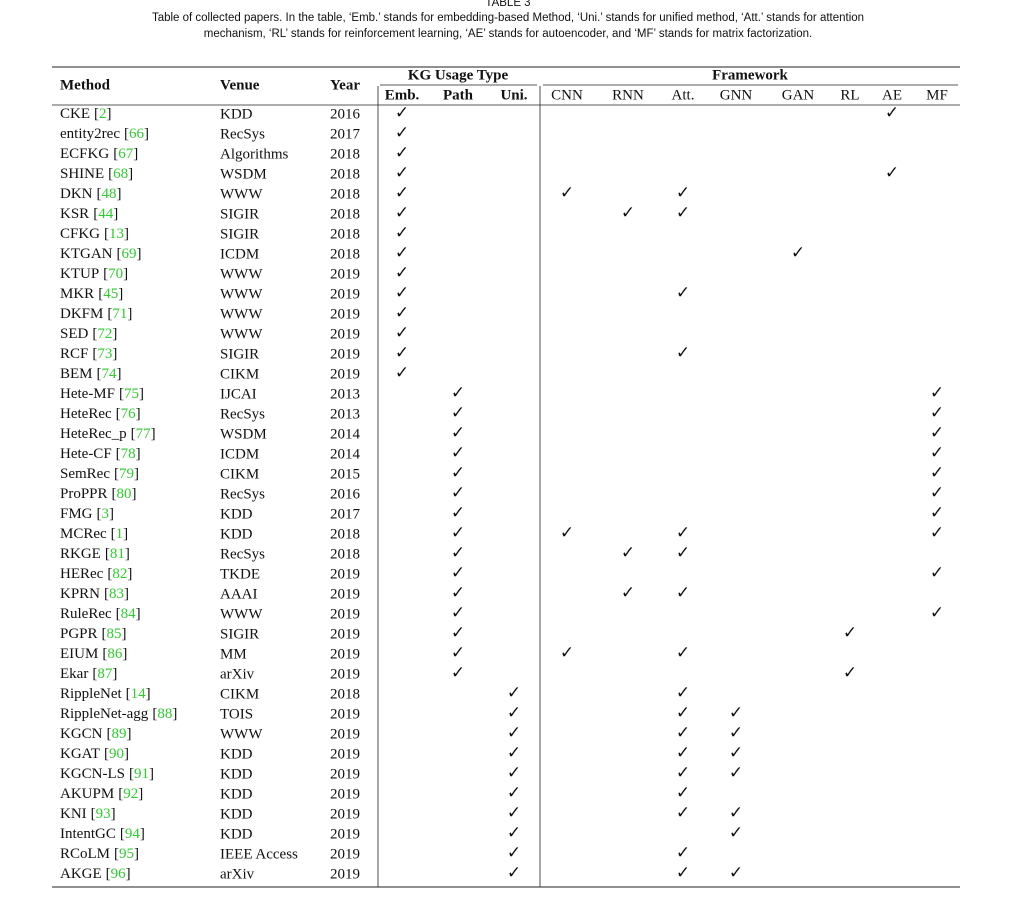 Image resolution: width=1016 pixels, height=913 pixels. Describe the element at coordinates (242, 134) in the screenshot. I see `venue-cell: RecSys` at that location.